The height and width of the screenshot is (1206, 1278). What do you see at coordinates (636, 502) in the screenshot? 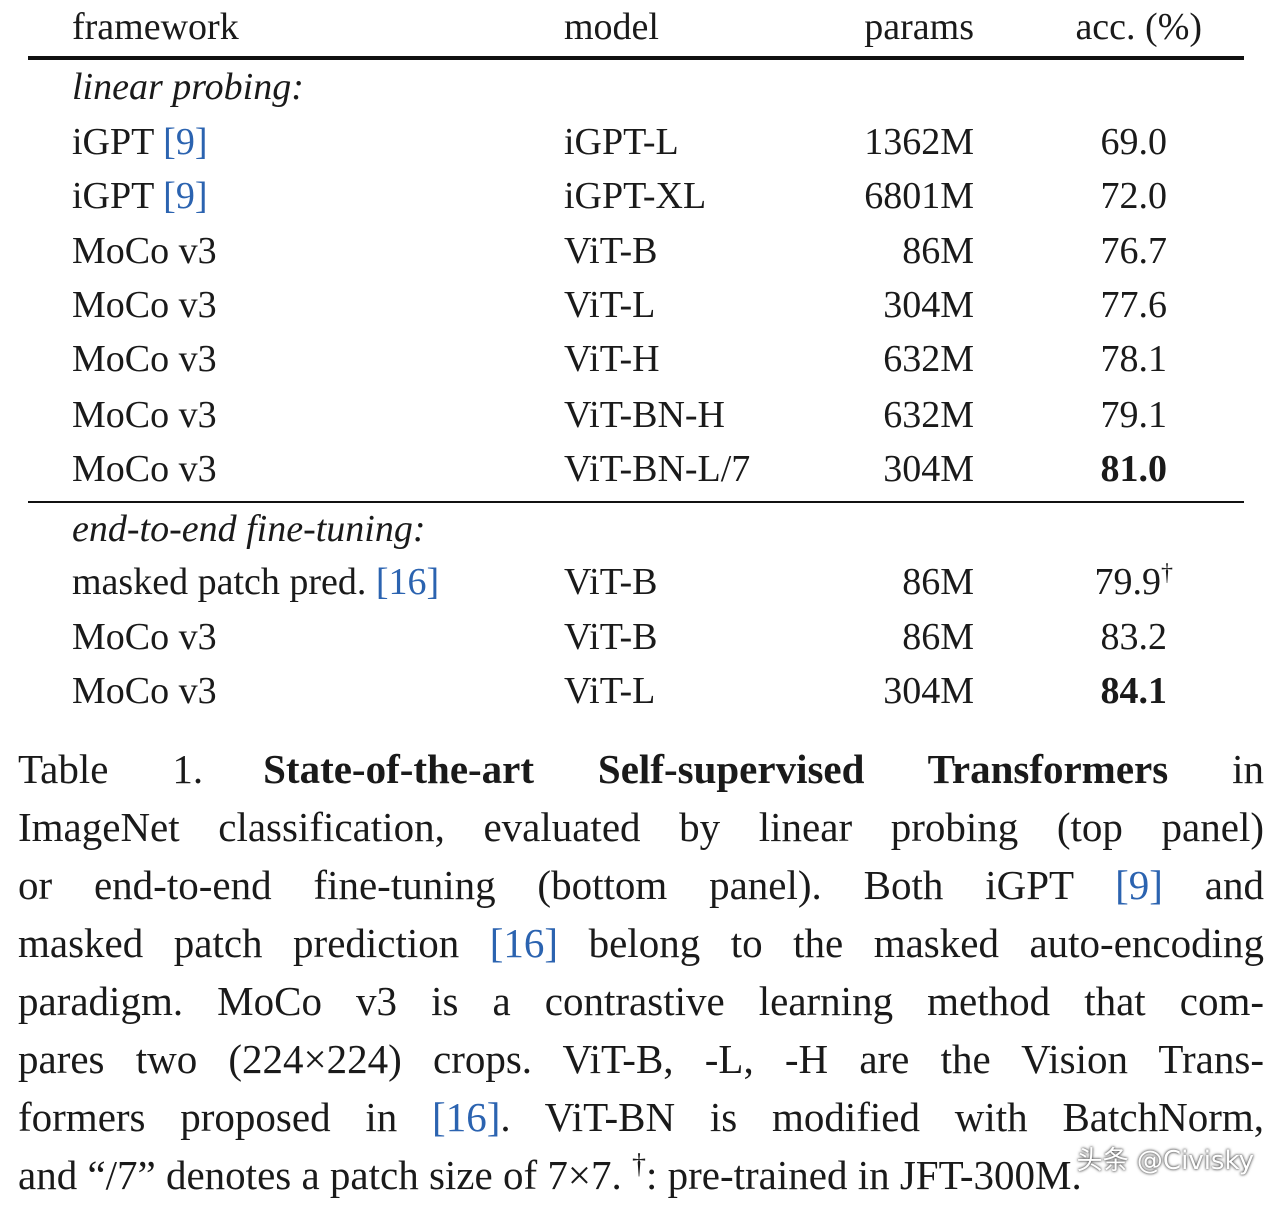
I see `section-divider` at bounding box center [636, 502].